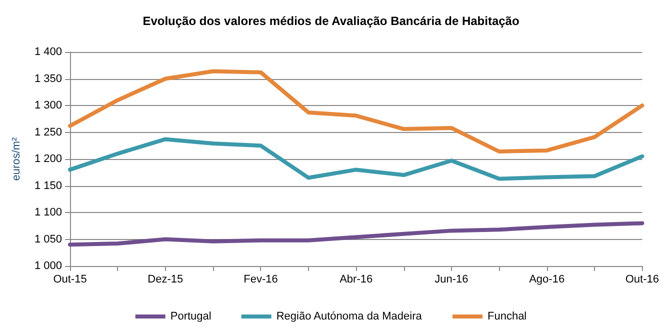 The height and width of the screenshot is (329, 662). I want to click on y-tick-label: 1 250, so click(48, 132).